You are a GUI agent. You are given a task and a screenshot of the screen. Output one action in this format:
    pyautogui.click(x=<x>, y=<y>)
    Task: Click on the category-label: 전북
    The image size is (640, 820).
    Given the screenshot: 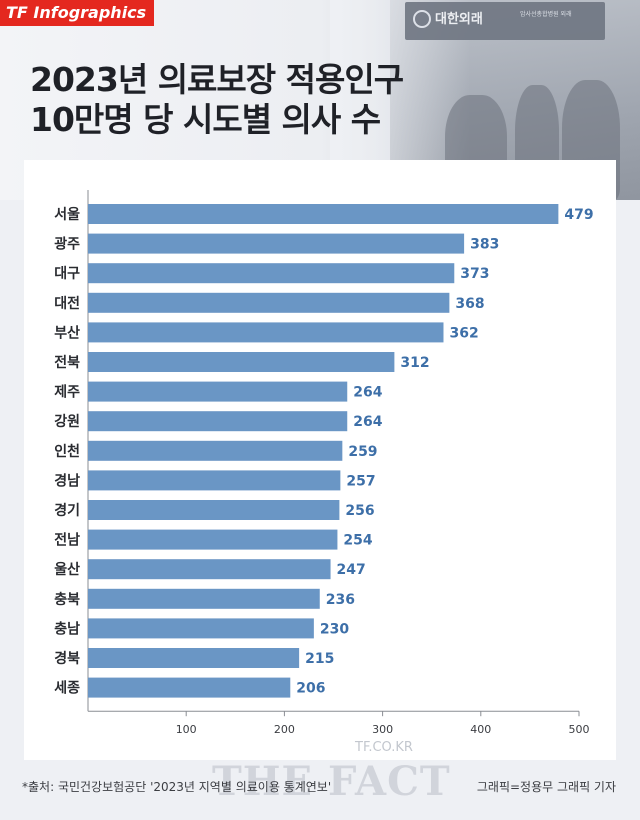 What is the action you would take?
    pyautogui.click(x=67, y=362)
    